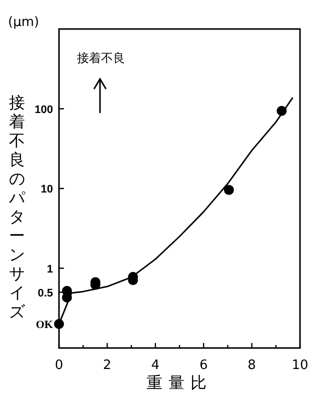 This screenshot has width=333, height=395. I want to click on annotation: 接着不良, so click(101, 58).